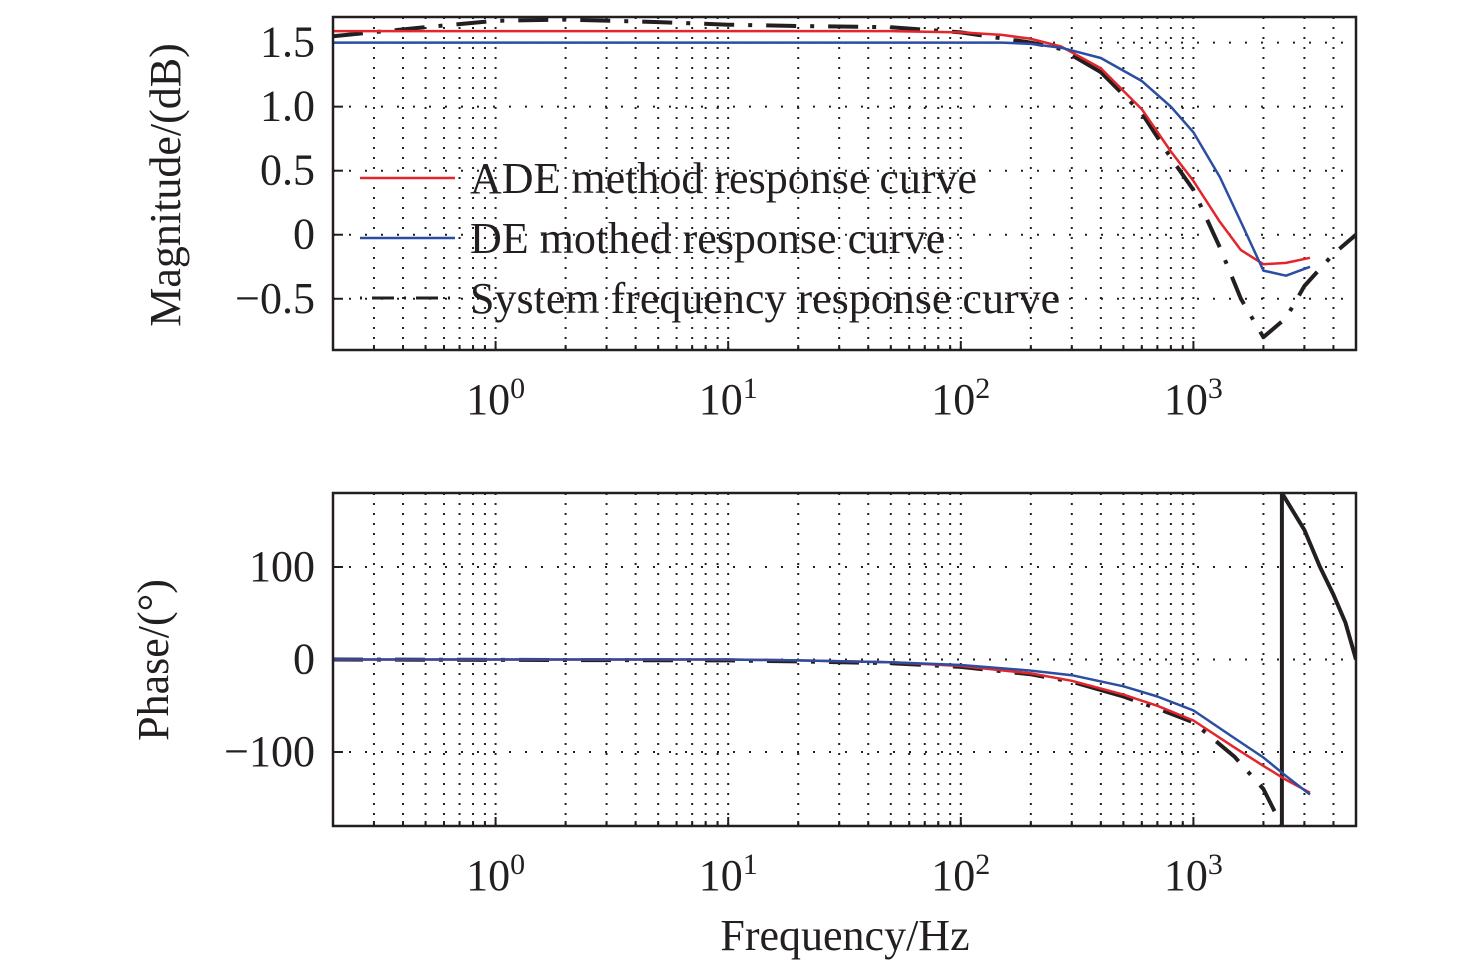  Describe the element at coordinates (165, 185) in the screenshot. I see `magnitude-y-axis-label: Magnitude/(dB)` at that location.